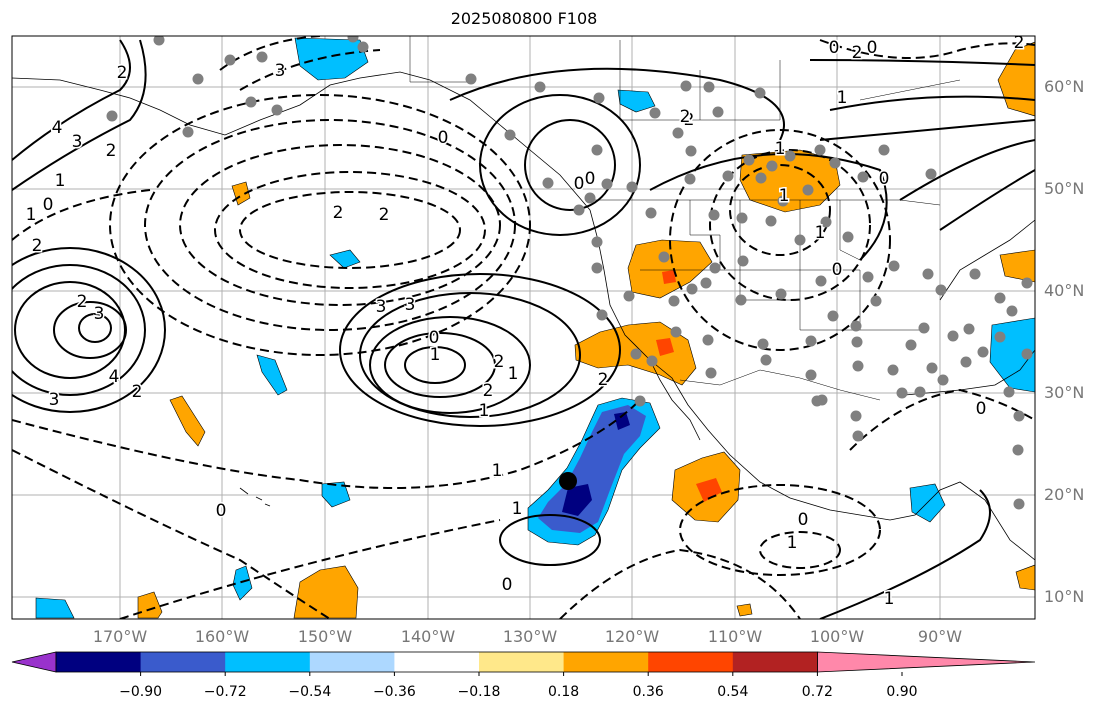  What do you see at coordinates (524, 18) in the screenshot?
I see `map-title: 2025080800 F108` at bounding box center [524, 18].